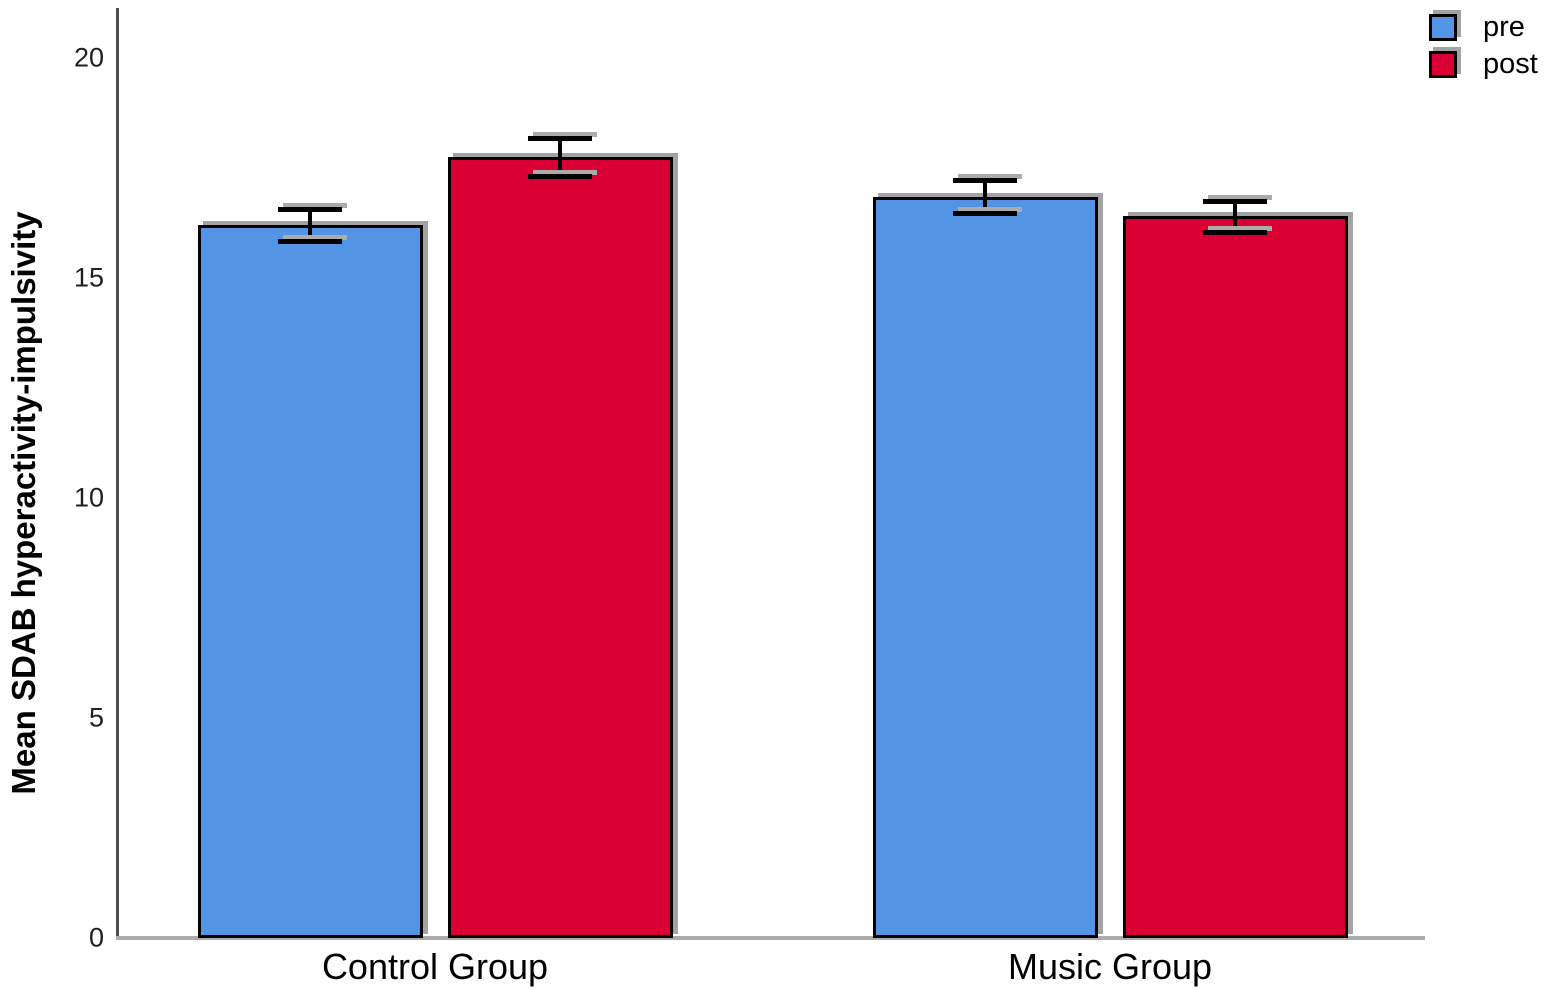 The width and height of the screenshot is (1551, 1000). I want to click on error-bar-control-group-post-line, so click(560, 157).